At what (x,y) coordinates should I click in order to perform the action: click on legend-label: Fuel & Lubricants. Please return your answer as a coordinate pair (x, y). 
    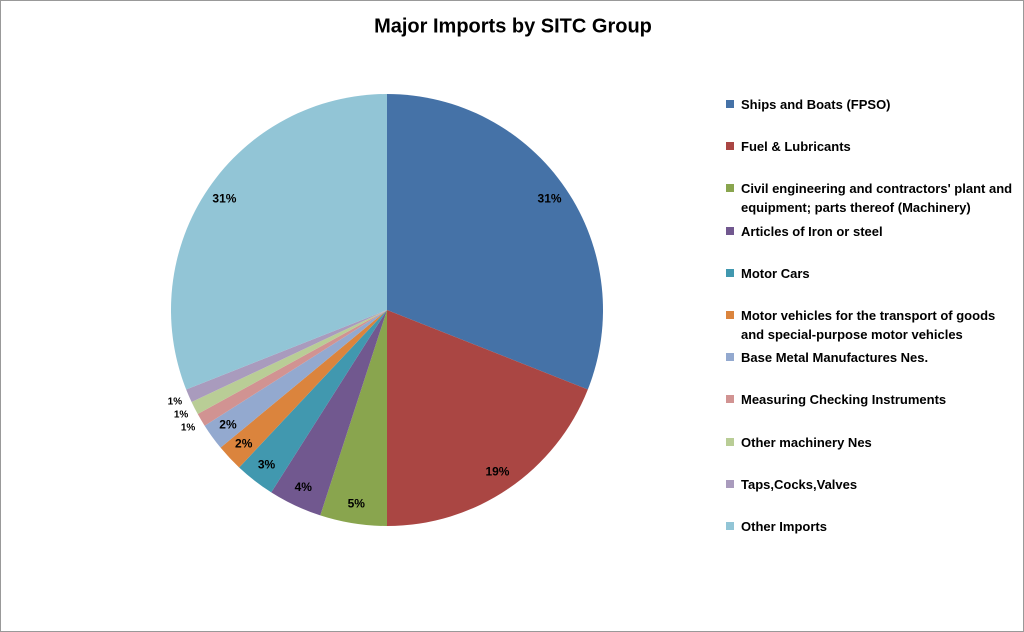
    Looking at the image, I should click on (796, 147).